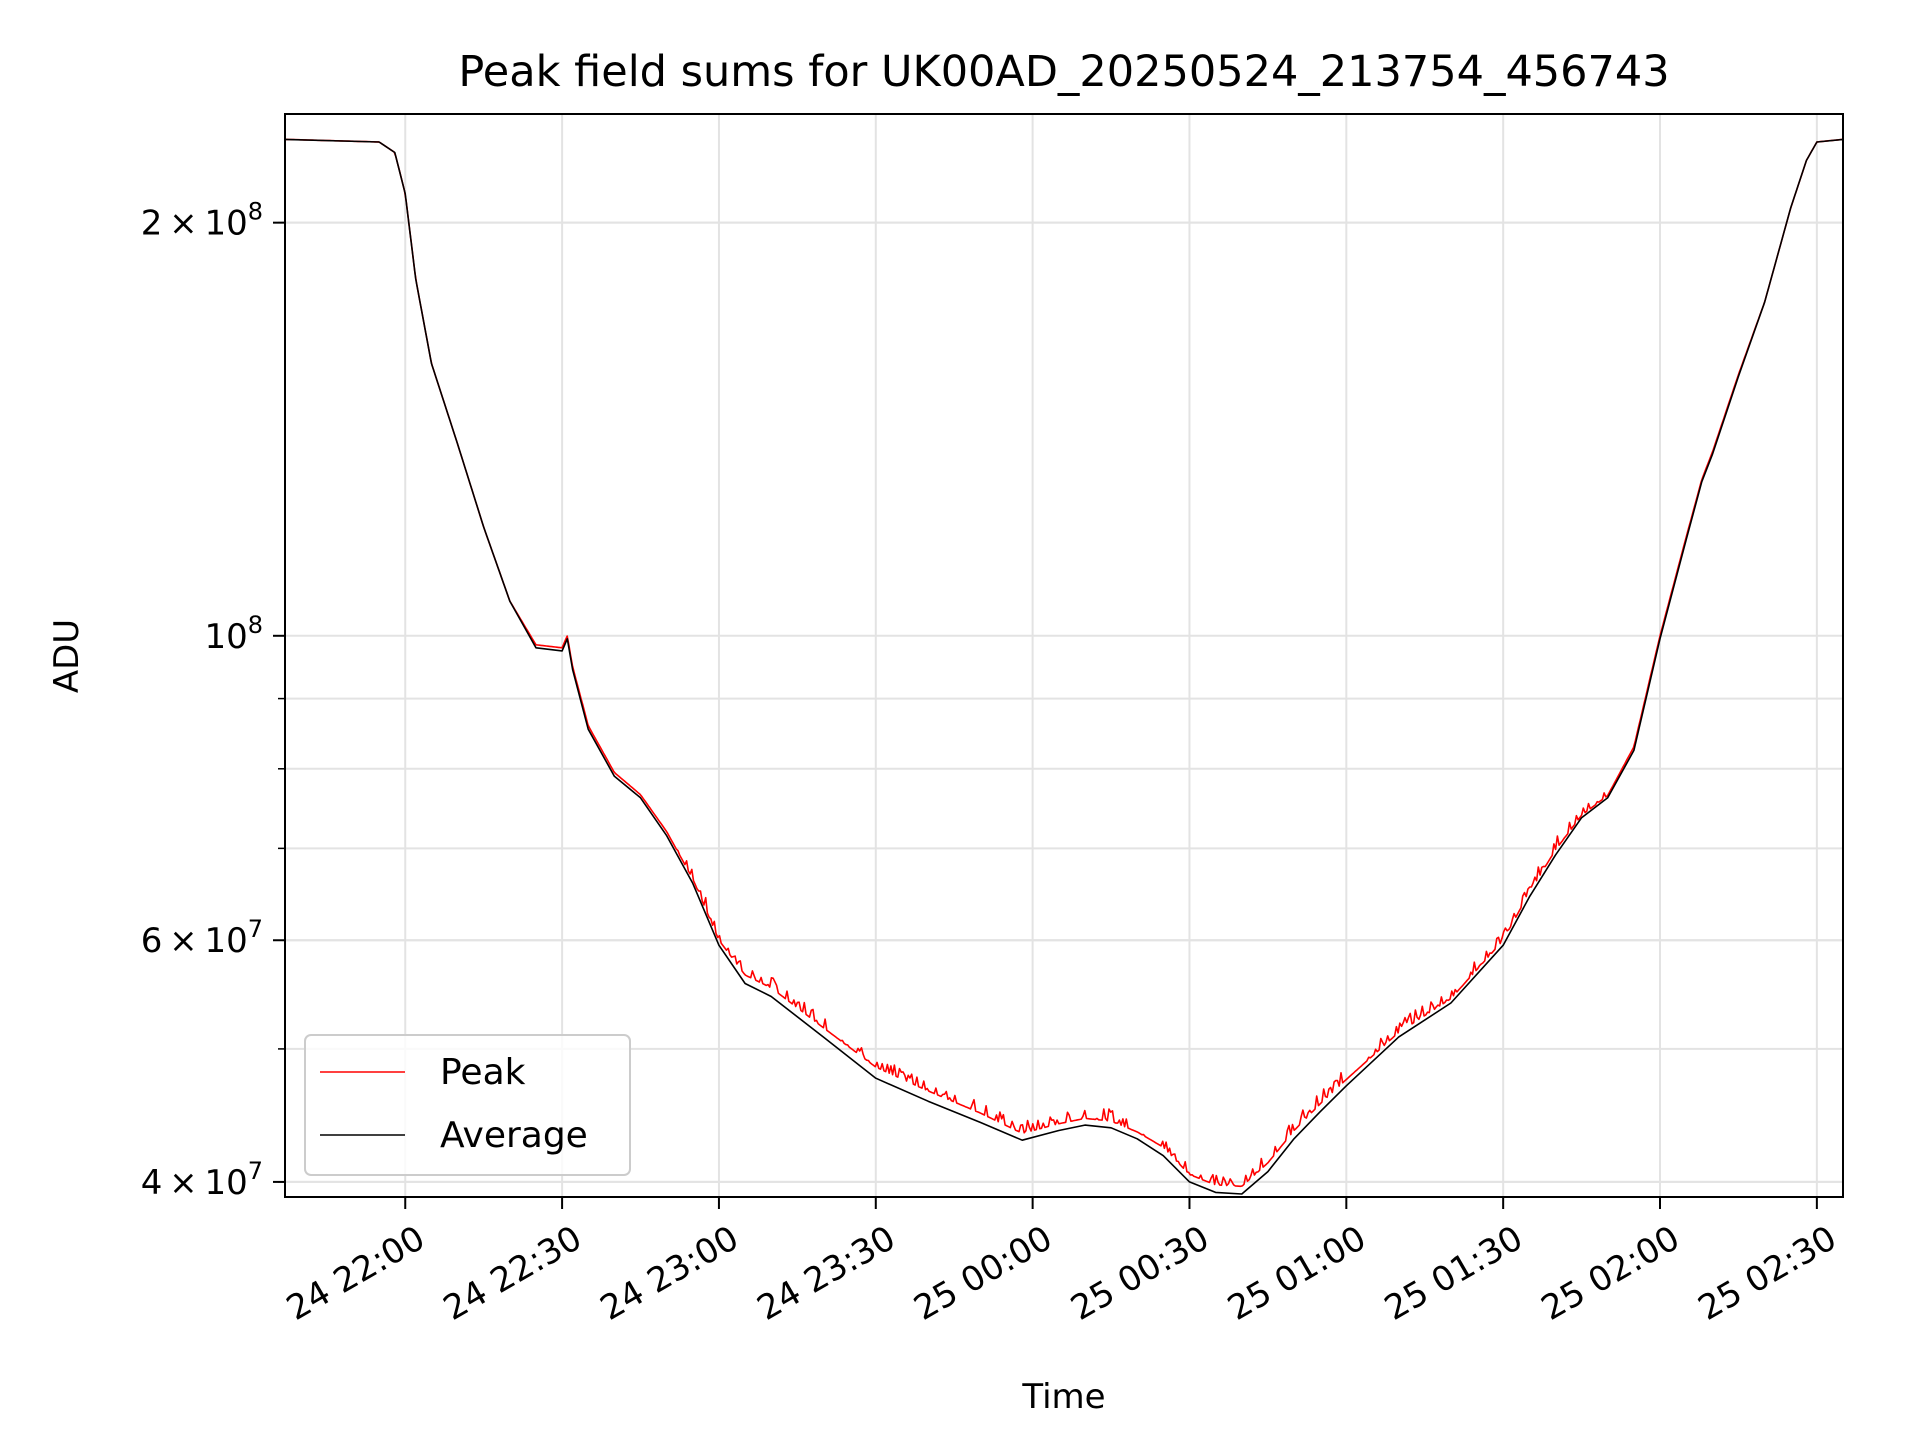 The width and height of the screenshot is (1920, 1440). I want to click on legend: Peak Average, so click(467, 1105).